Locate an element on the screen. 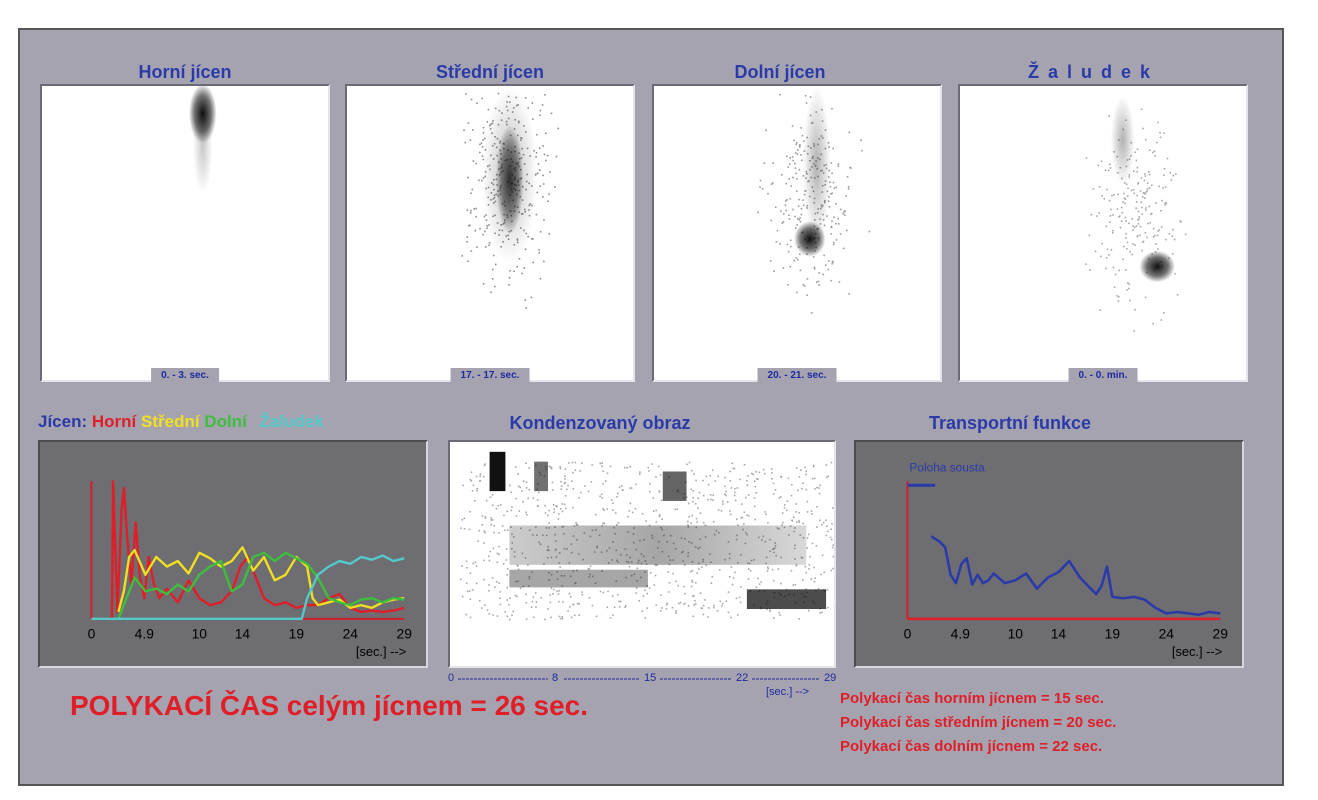 The image size is (1318, 800). scan-image-zaludek is located at coordinates (1136, 213).